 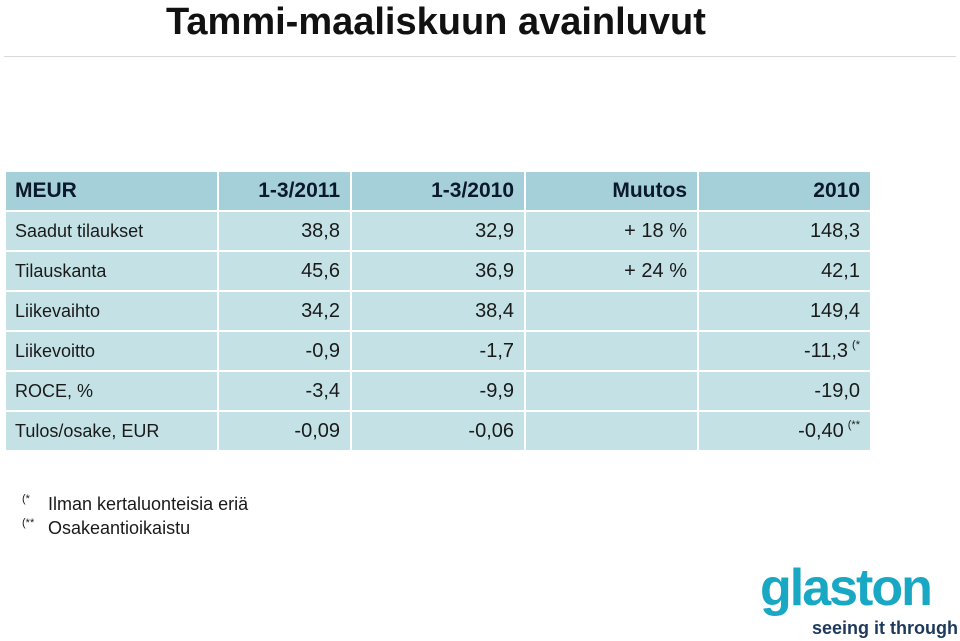 What do you see at coordinates (840, 271) in the screenshot?
I see `cell-2010-value: 42,1` at bounding box center [840, 271].